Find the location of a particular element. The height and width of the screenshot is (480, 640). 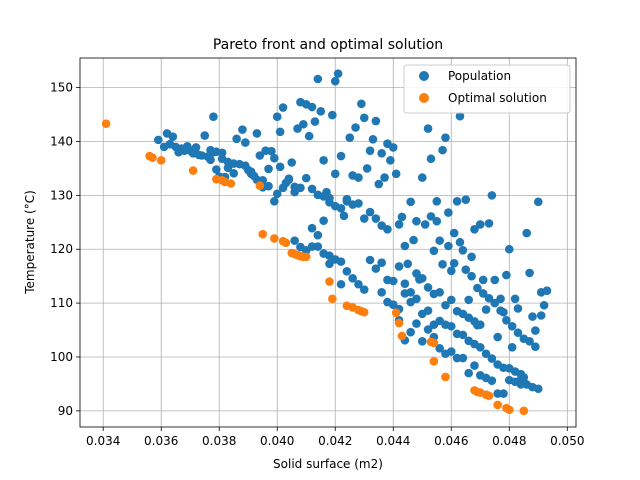

x-tick-label: 0.040 is located at coordinates (277, 441).